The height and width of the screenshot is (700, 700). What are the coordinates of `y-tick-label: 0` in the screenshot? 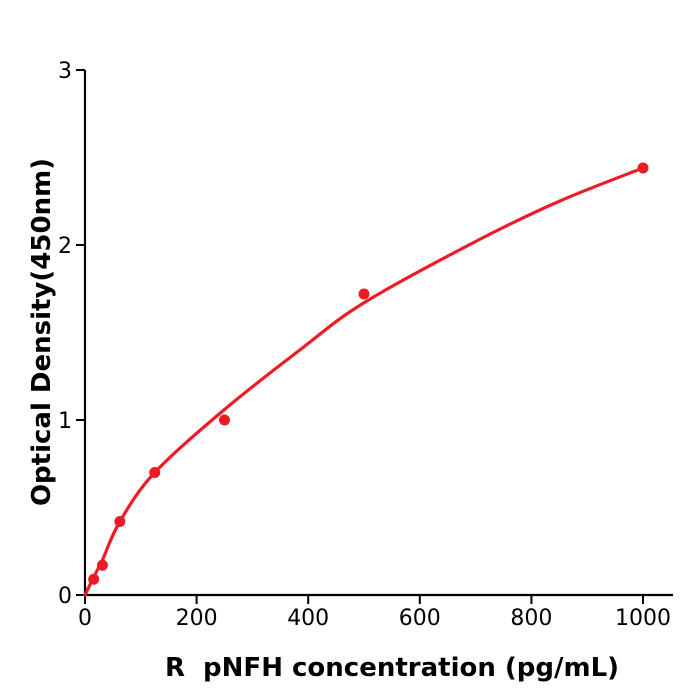 It's located at (65, 596).